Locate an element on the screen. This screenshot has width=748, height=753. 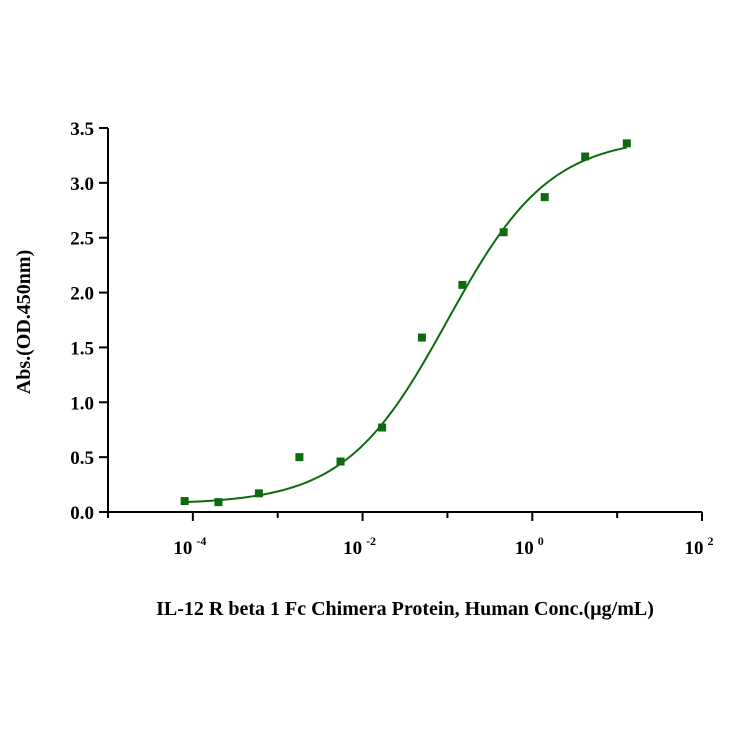
x-tick-label: 10 0 is located at coordinates (529, 546).